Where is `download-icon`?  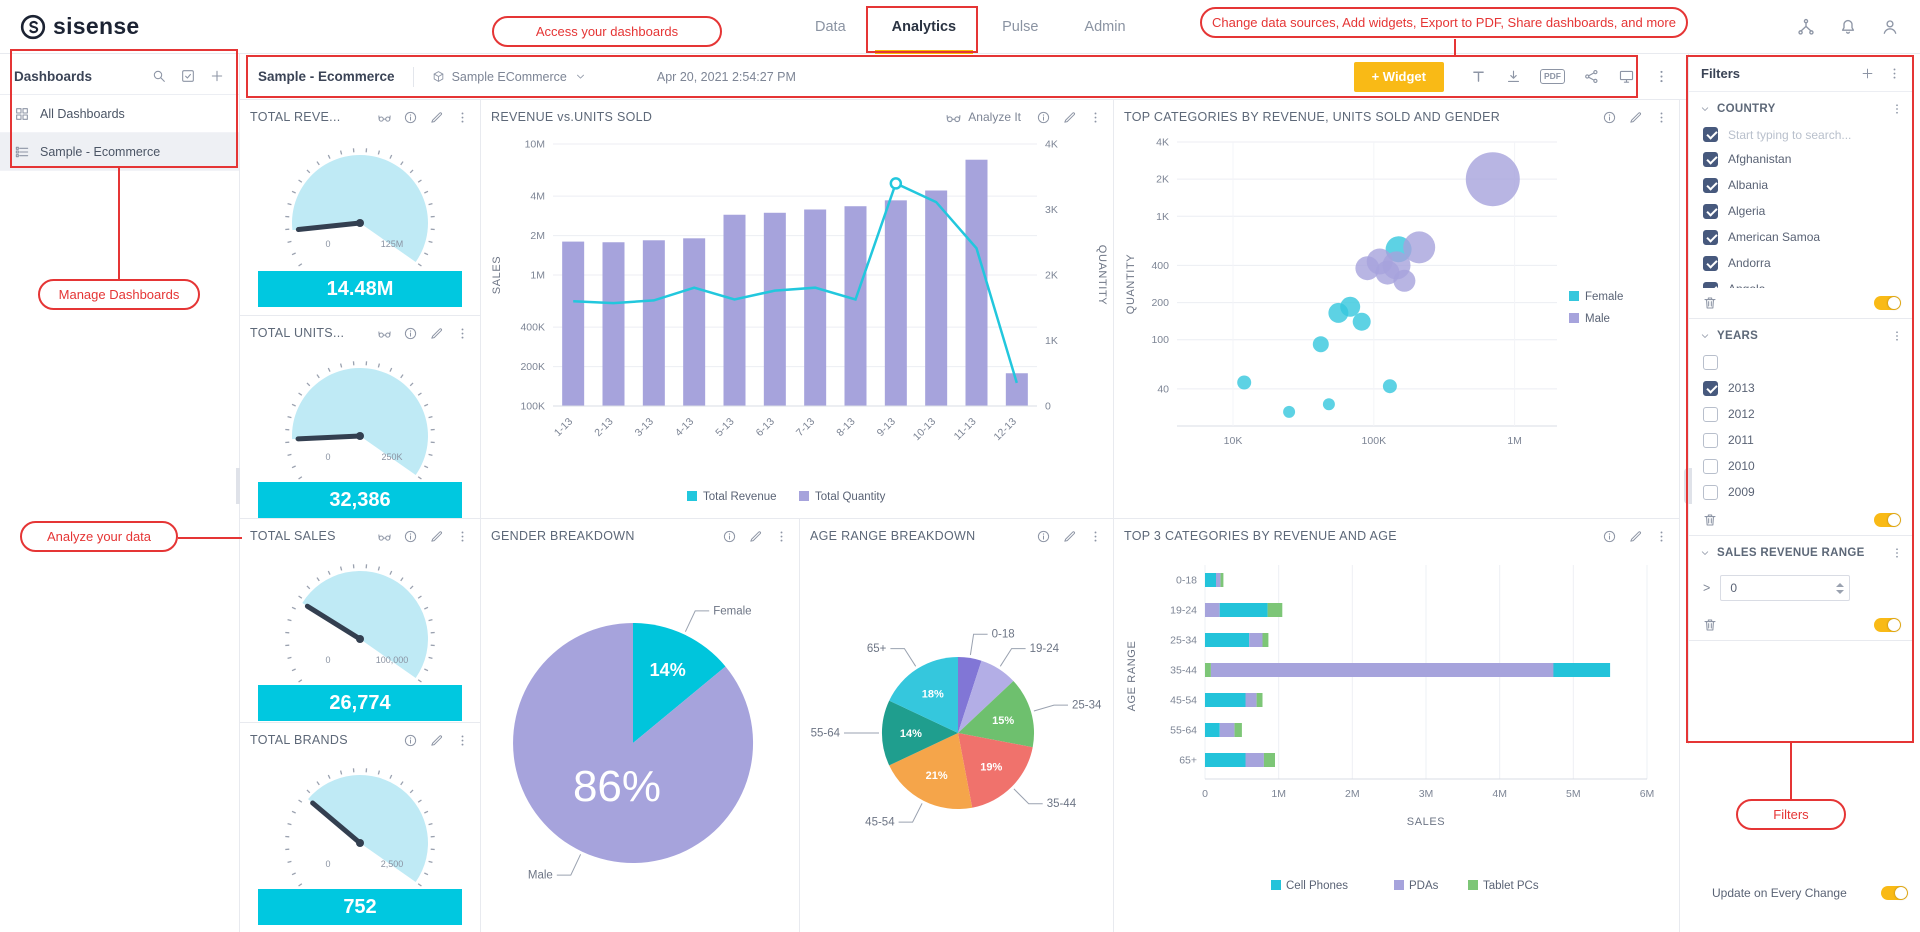 download-icon is located at coordinates (1513, 76).